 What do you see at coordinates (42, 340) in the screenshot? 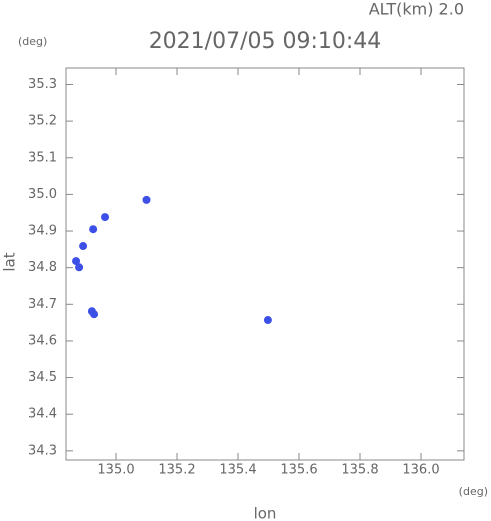
I see `y-tick-label: 34.6` at bounding box center [42, 340].